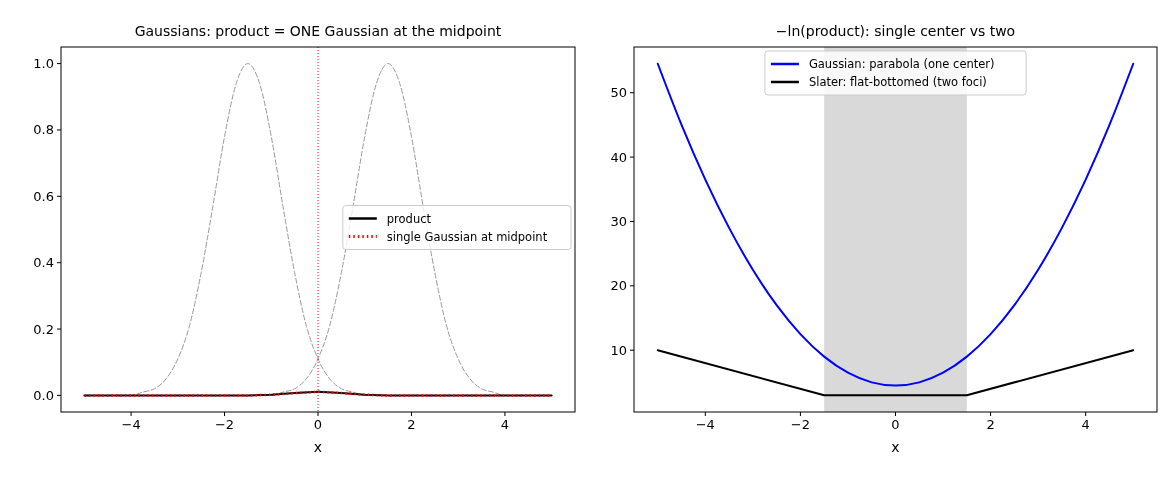 This screenshot has width=1170, height=494. I want to click on y-tick-label: 30, so click(618, 221).